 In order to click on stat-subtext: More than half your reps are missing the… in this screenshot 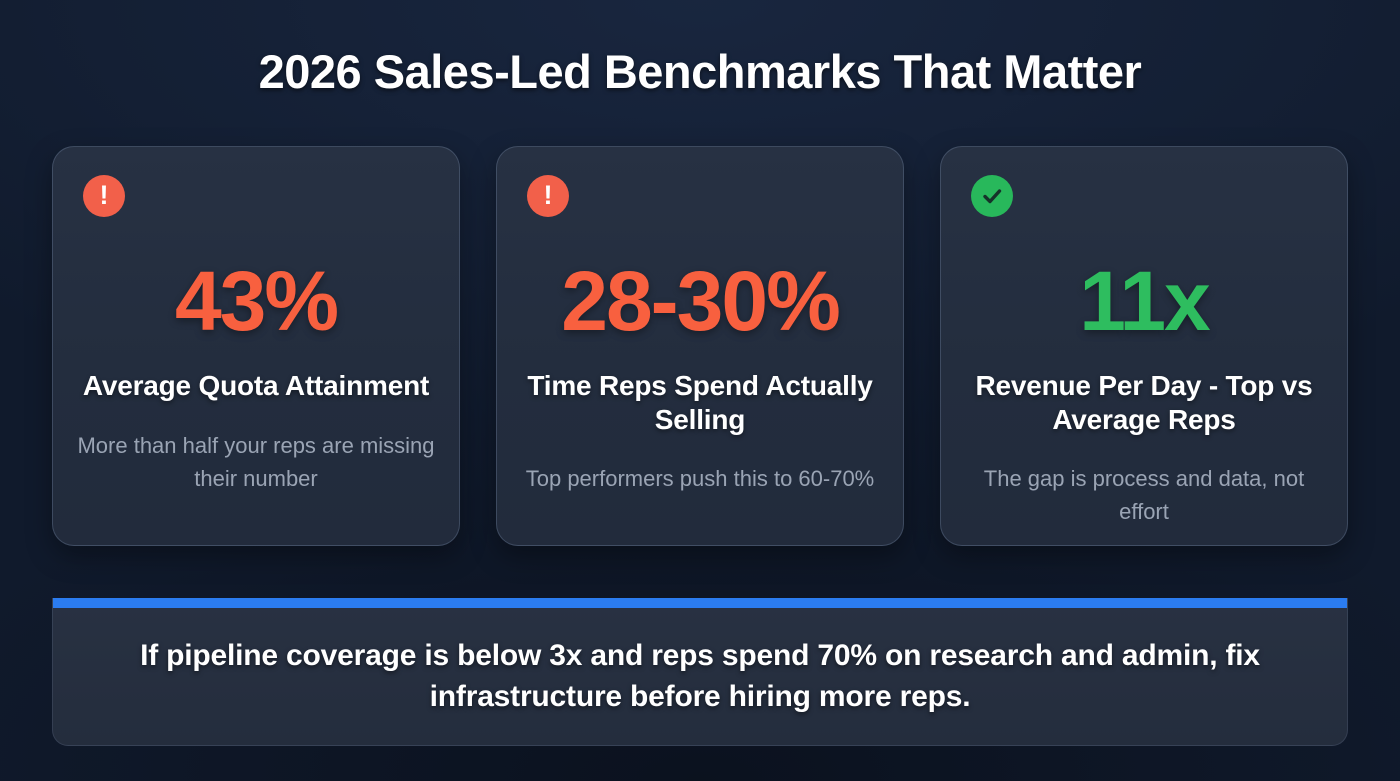, I will do `click(256, 461)`.